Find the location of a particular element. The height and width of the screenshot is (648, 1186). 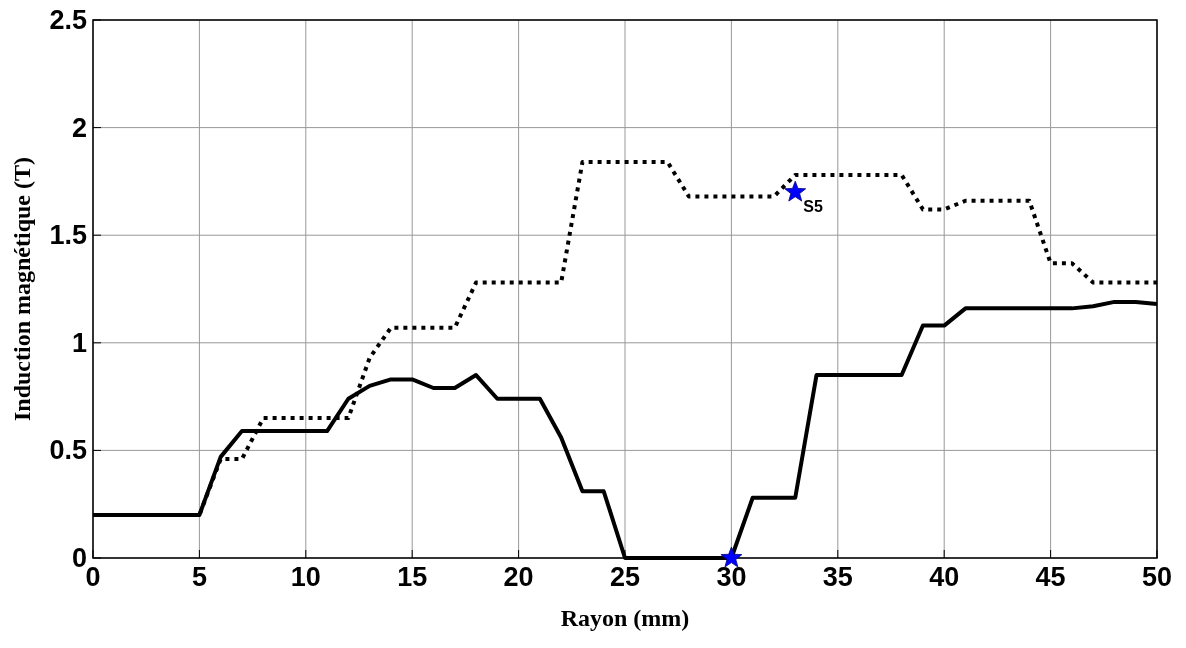

x-tick-label: 15 is located at coordinates (412, 577).